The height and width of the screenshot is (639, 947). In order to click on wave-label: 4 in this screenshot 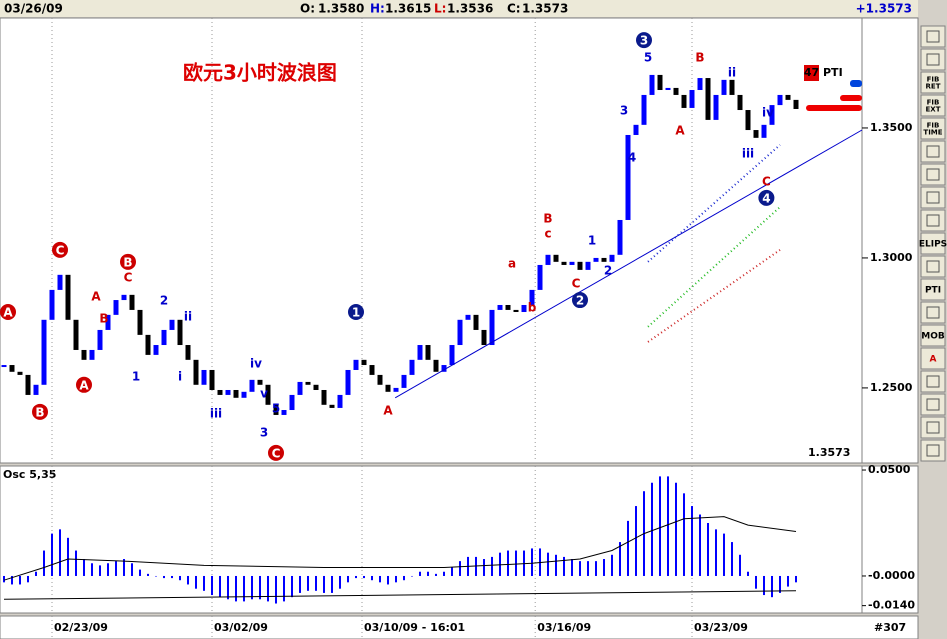, I will do `click(766, 198)`.